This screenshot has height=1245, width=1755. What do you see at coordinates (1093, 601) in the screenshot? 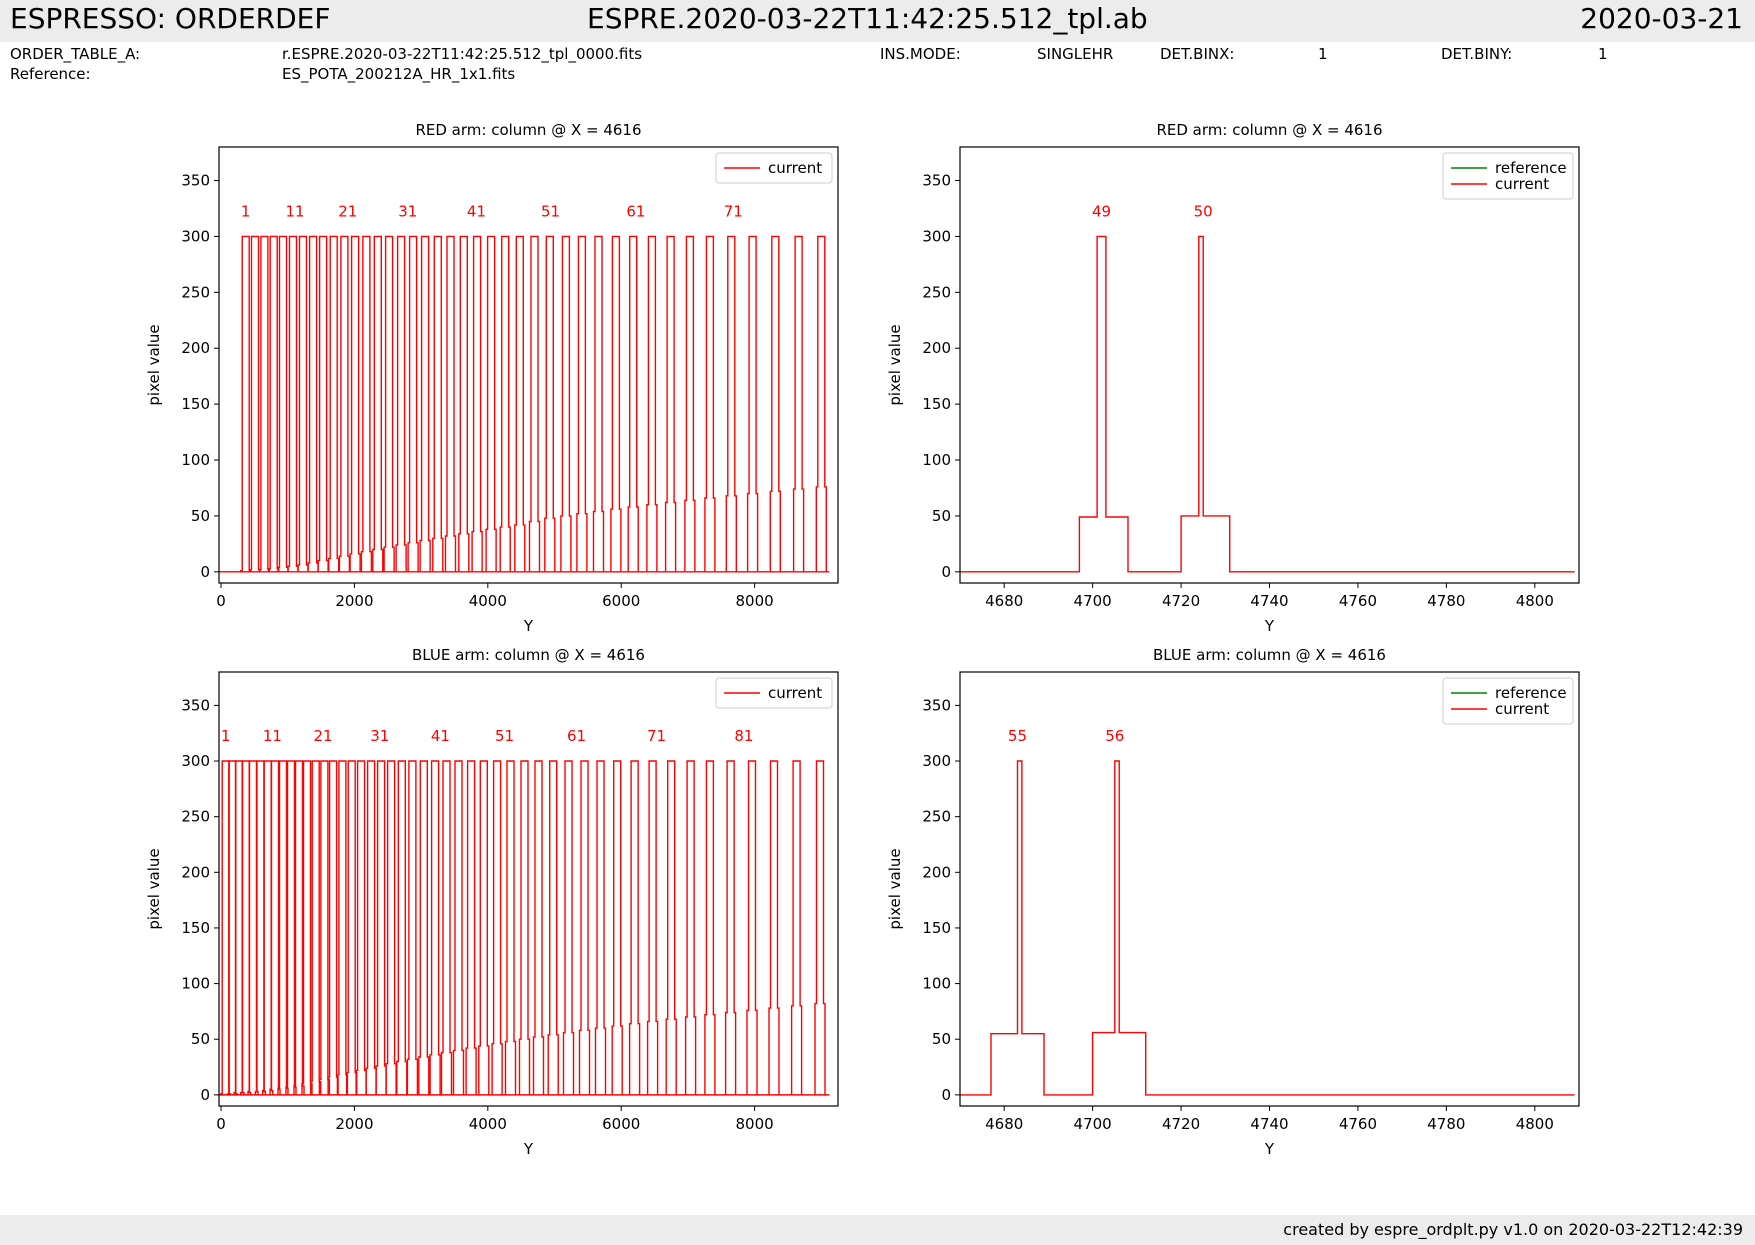
I see `x-tick-label: 4700` at bounding box center [1093, 601].